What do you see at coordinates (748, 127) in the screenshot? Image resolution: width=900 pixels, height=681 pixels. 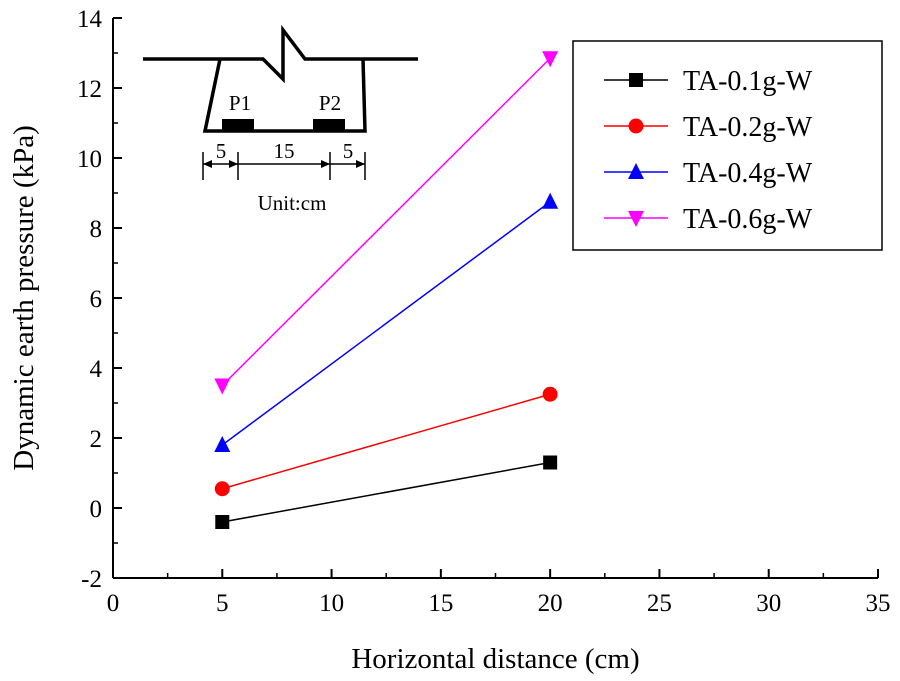 I see `legend-label-2: TA-0.2g-W` at bounding box center [748, 127].